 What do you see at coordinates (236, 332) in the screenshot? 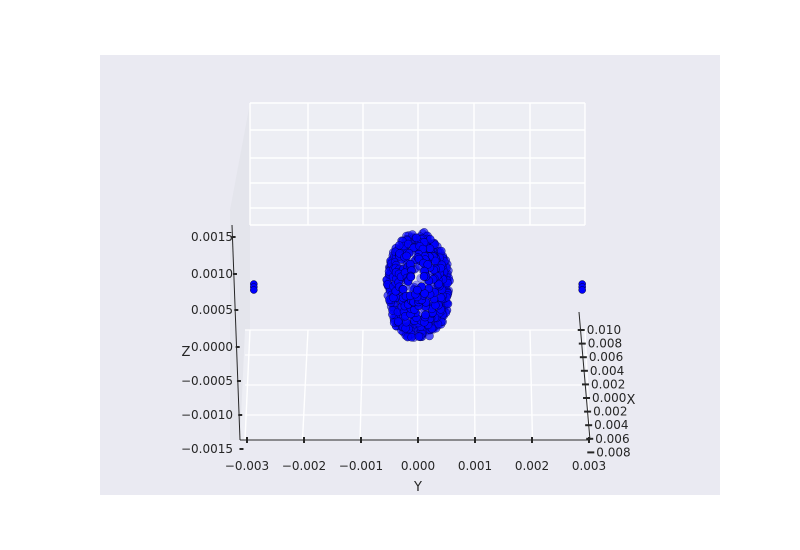
I see `z-axis-line` at bounding box center [236, 332].